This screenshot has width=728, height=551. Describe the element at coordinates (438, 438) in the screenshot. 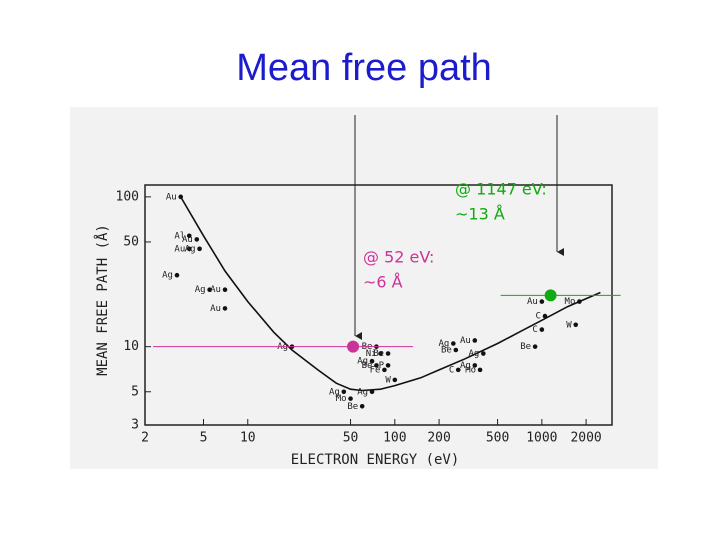

I see `x-tick-label: 200` at that location.